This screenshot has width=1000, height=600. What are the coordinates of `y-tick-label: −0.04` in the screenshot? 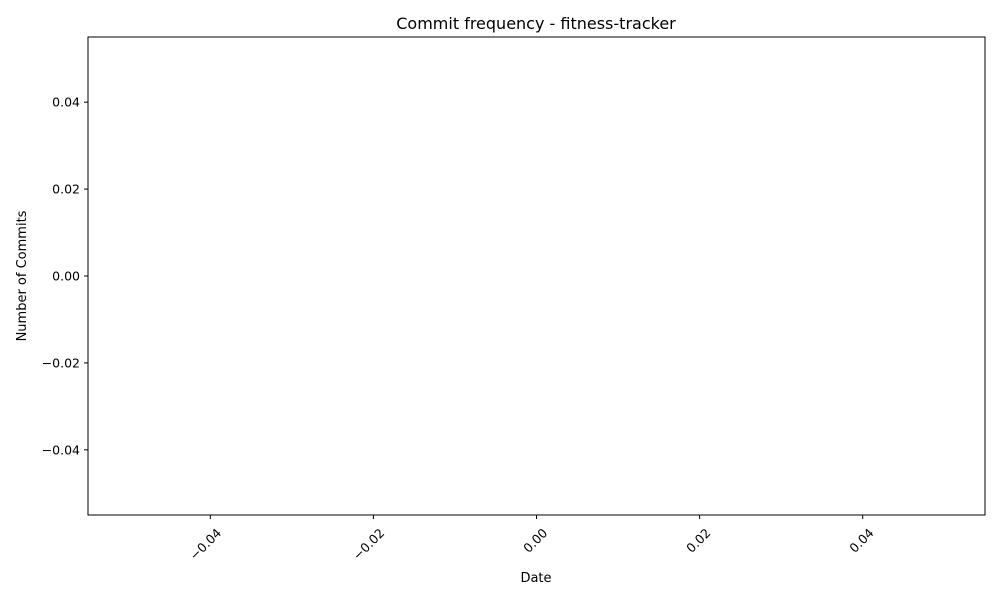 It's located at (61, 449).